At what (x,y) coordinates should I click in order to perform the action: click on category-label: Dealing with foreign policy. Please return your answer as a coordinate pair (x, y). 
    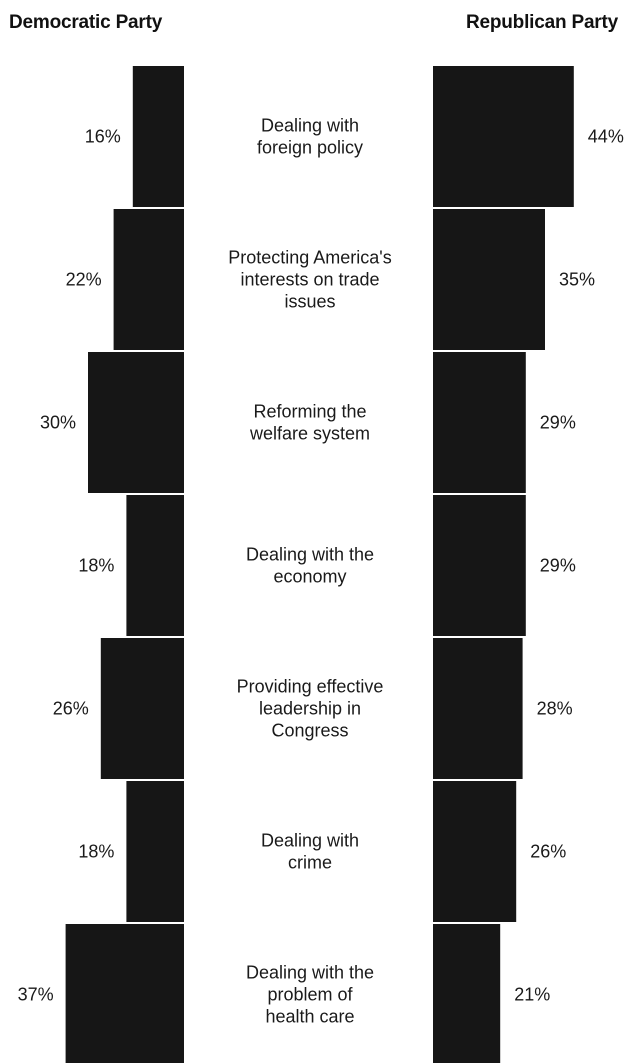
    Looking at the image, I should click on (310, 137).